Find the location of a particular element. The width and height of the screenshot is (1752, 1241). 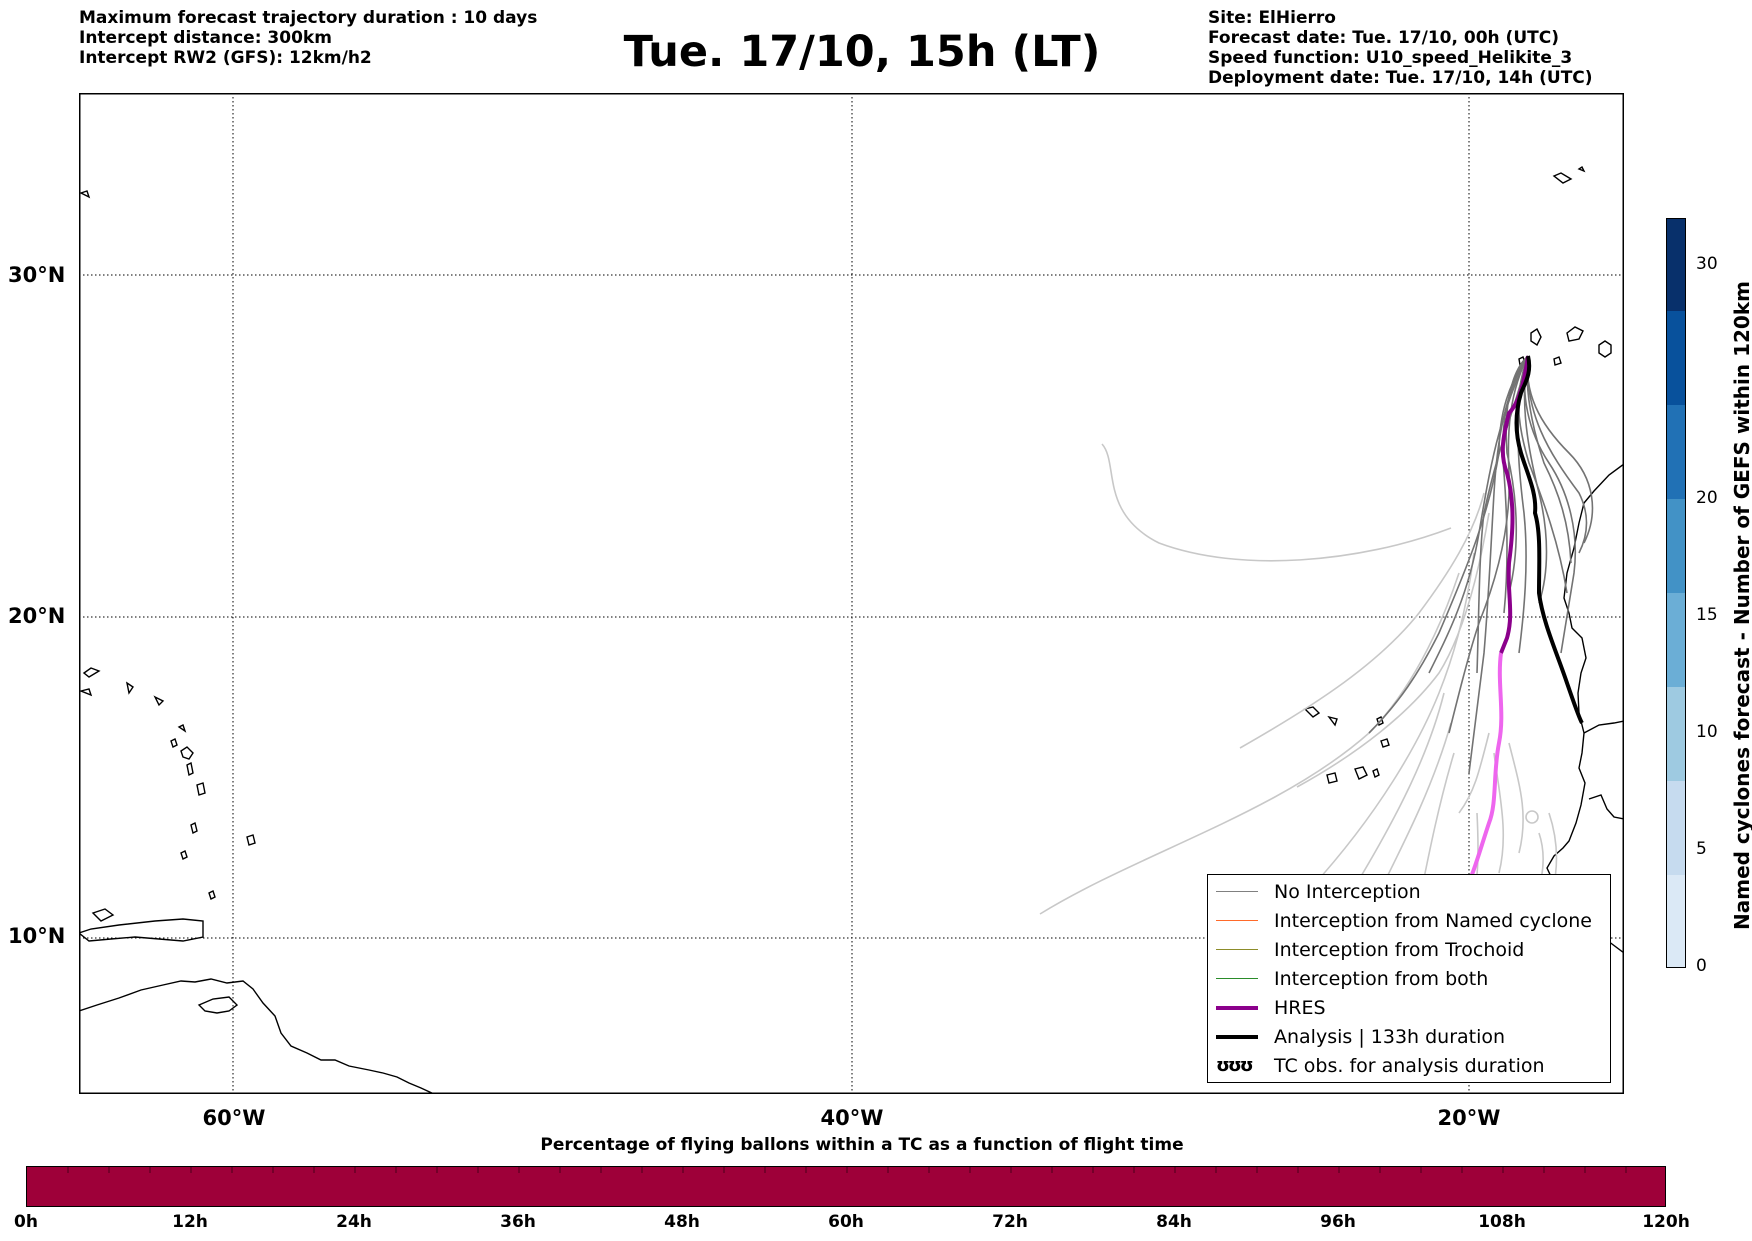

time-label-96h: 96h is located at coordinates (1338, 1222).